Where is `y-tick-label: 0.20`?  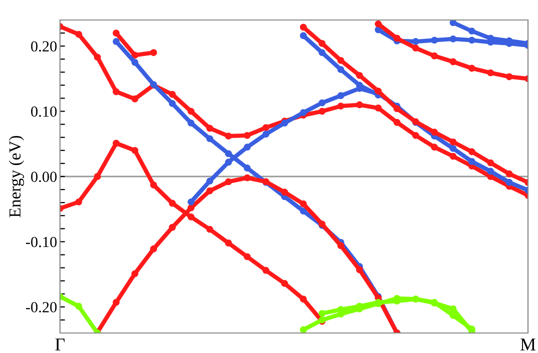
y-tick-label: 0.20 is located at coordinates (44, 46).